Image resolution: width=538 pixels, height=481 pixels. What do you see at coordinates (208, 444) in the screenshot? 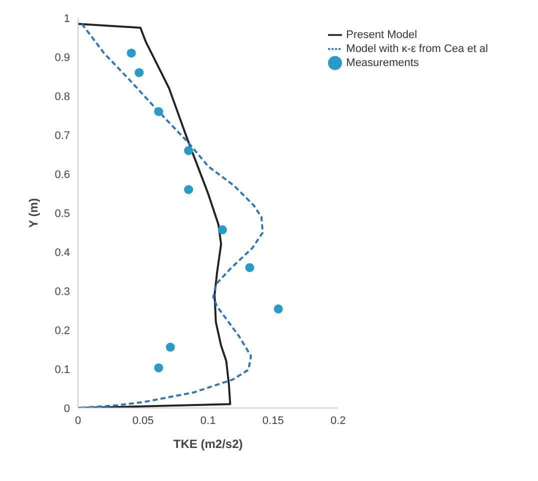
I see `x-axis-title: TKE (m2/s2)` at bounding box center [208, 444].